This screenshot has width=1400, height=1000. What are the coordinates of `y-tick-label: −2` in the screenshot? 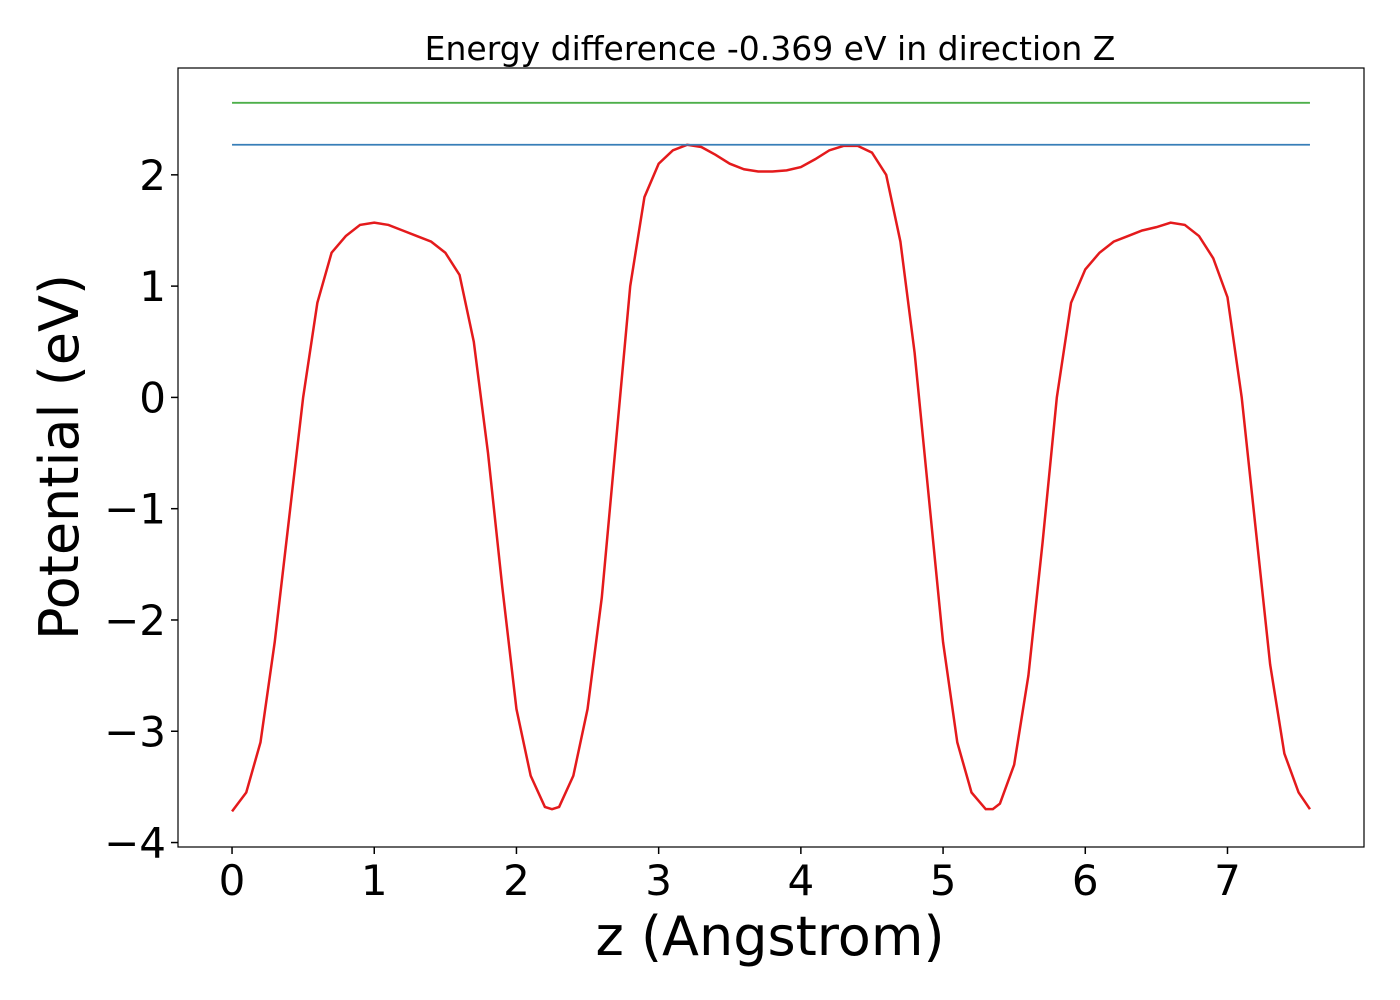 It's located at (135, 620).